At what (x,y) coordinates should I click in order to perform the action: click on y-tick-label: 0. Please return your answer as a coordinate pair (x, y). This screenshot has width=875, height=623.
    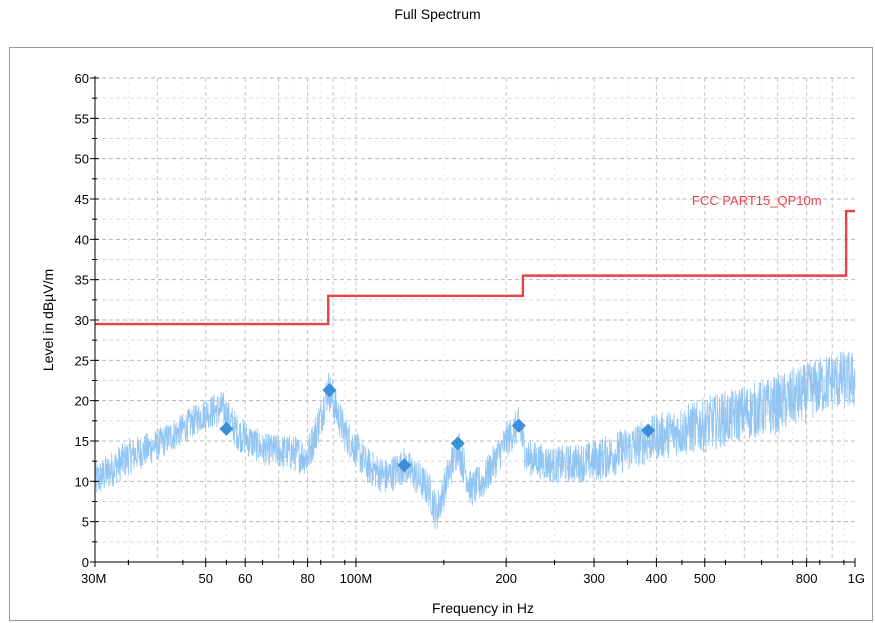
    Looking at the image, I should click on (85, 562).